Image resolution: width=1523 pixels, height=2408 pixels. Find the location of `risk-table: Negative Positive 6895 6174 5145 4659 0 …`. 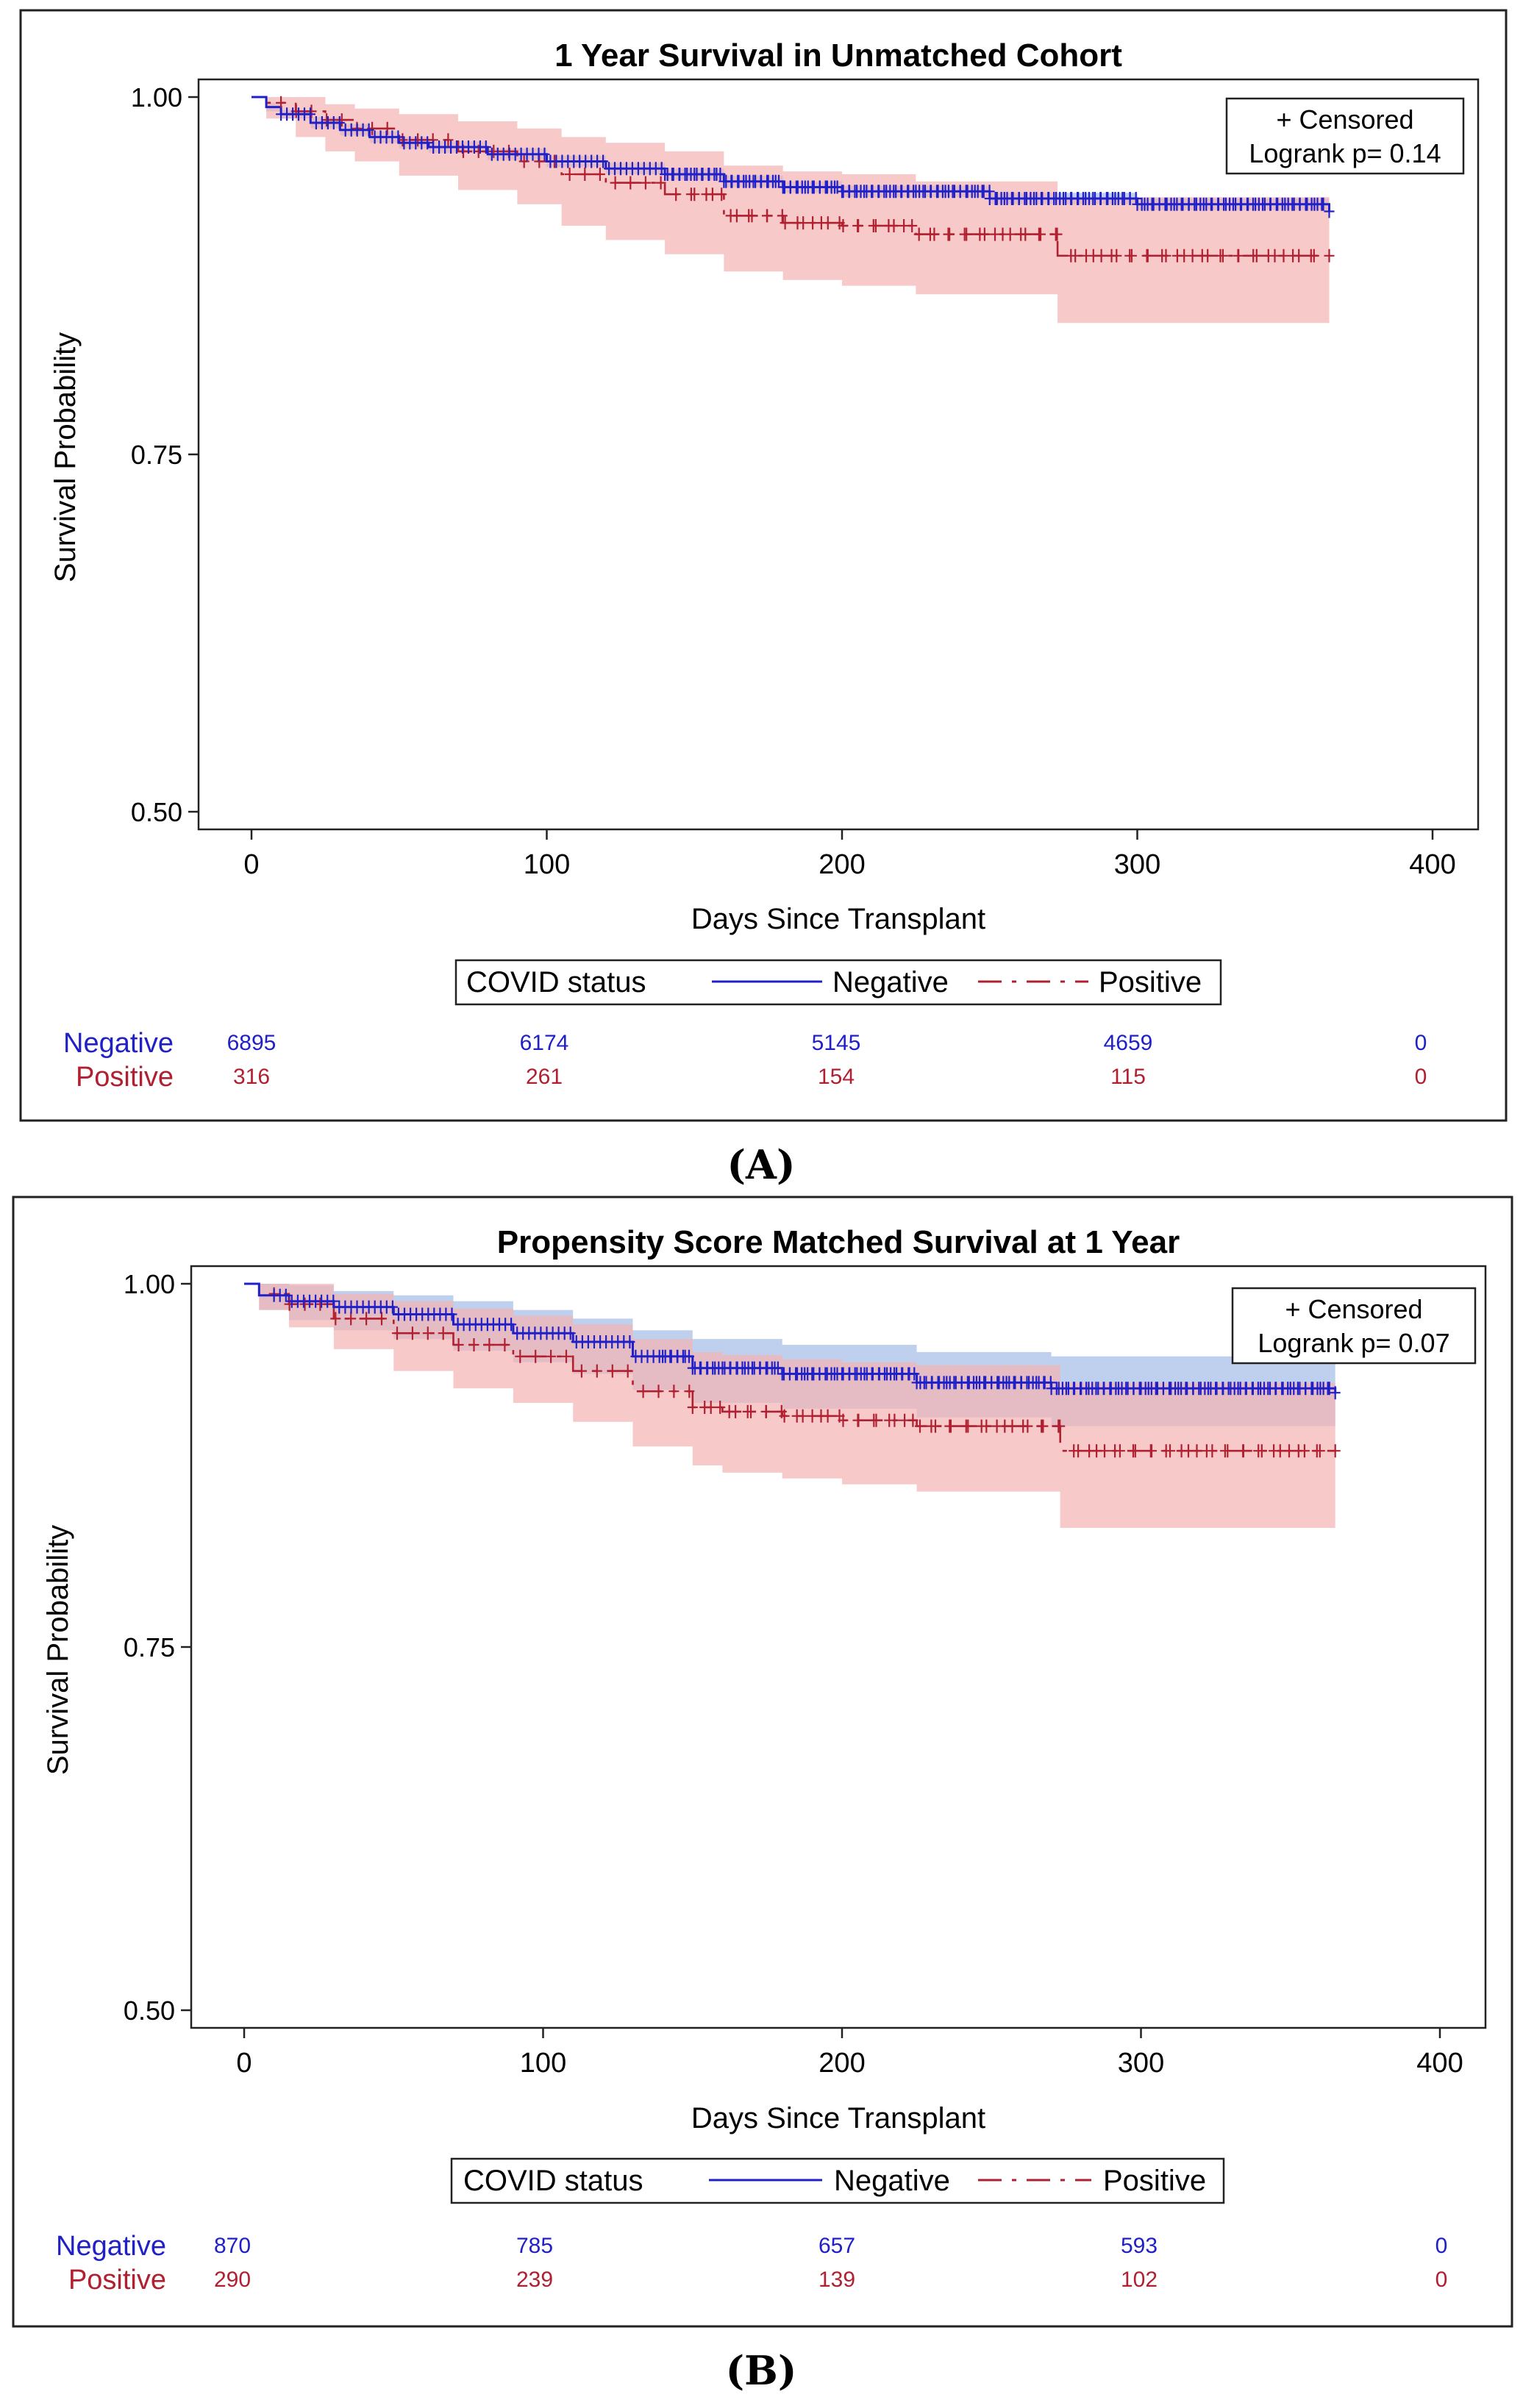

risk-table: Negative Positive 6895 6174 5145 4659 0 … is located at coordinates (745, 1060).